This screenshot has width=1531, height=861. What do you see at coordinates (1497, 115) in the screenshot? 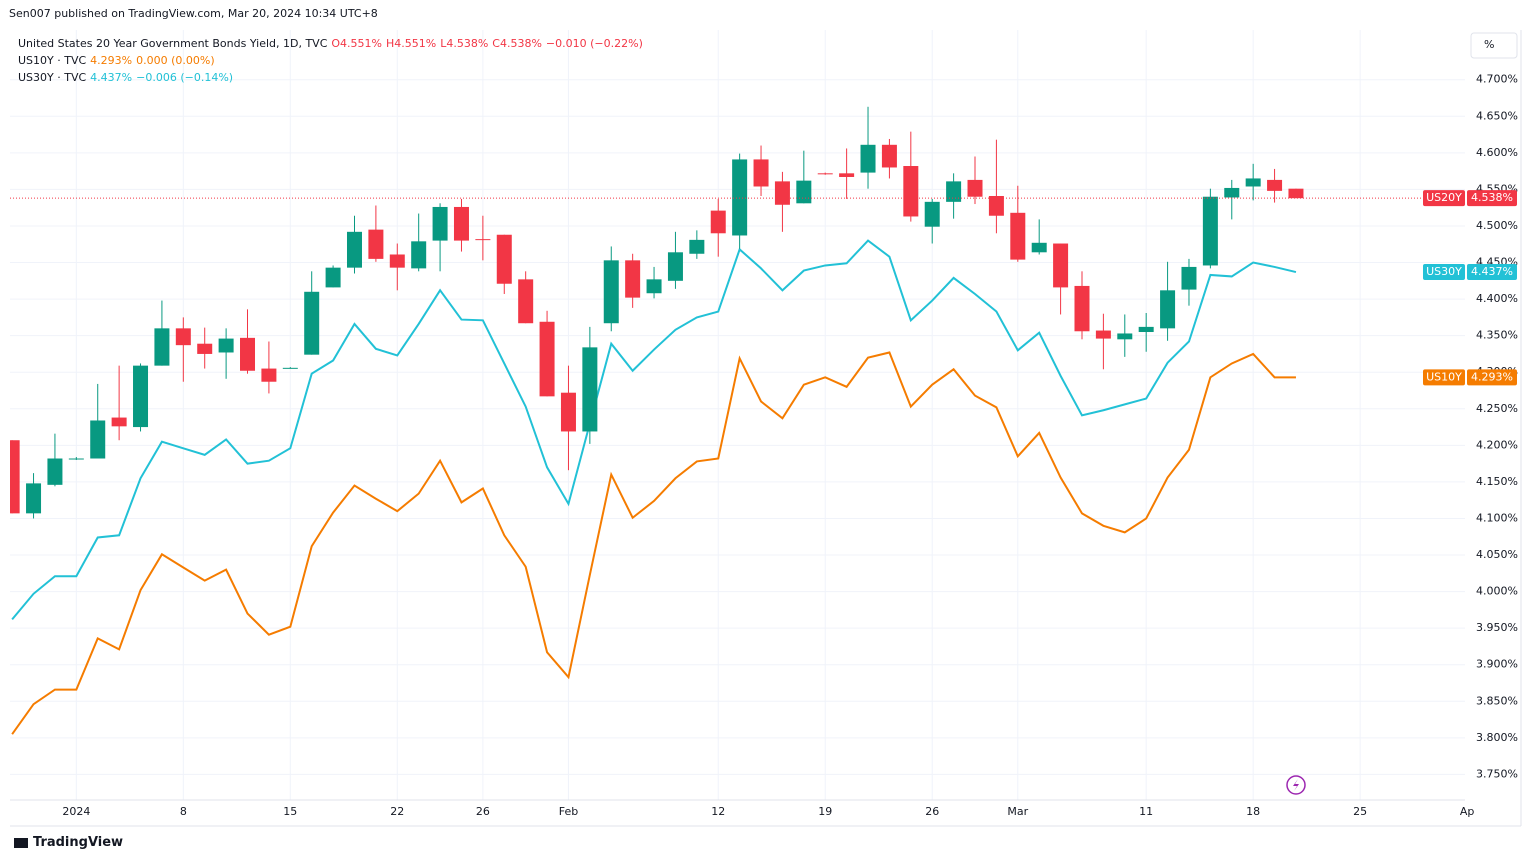
I see `y-tick-label: 4.650%` at bounding box center [1497, 115].